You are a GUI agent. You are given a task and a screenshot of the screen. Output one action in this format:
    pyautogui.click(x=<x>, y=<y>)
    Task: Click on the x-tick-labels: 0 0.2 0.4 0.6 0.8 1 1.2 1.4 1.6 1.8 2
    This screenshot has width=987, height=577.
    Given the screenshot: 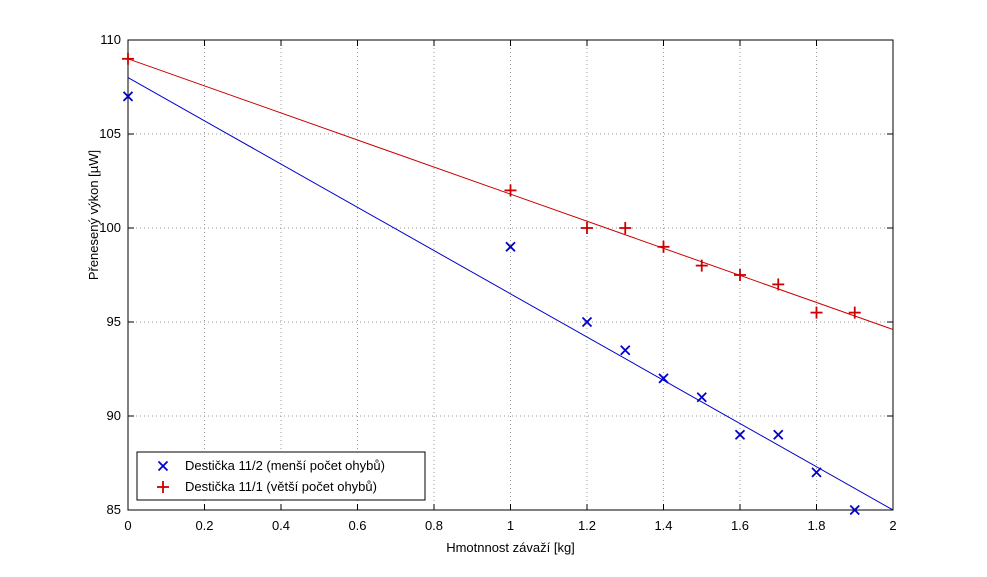 What is the action you would take?
    pyautogui.click(x=510, y=525)
    